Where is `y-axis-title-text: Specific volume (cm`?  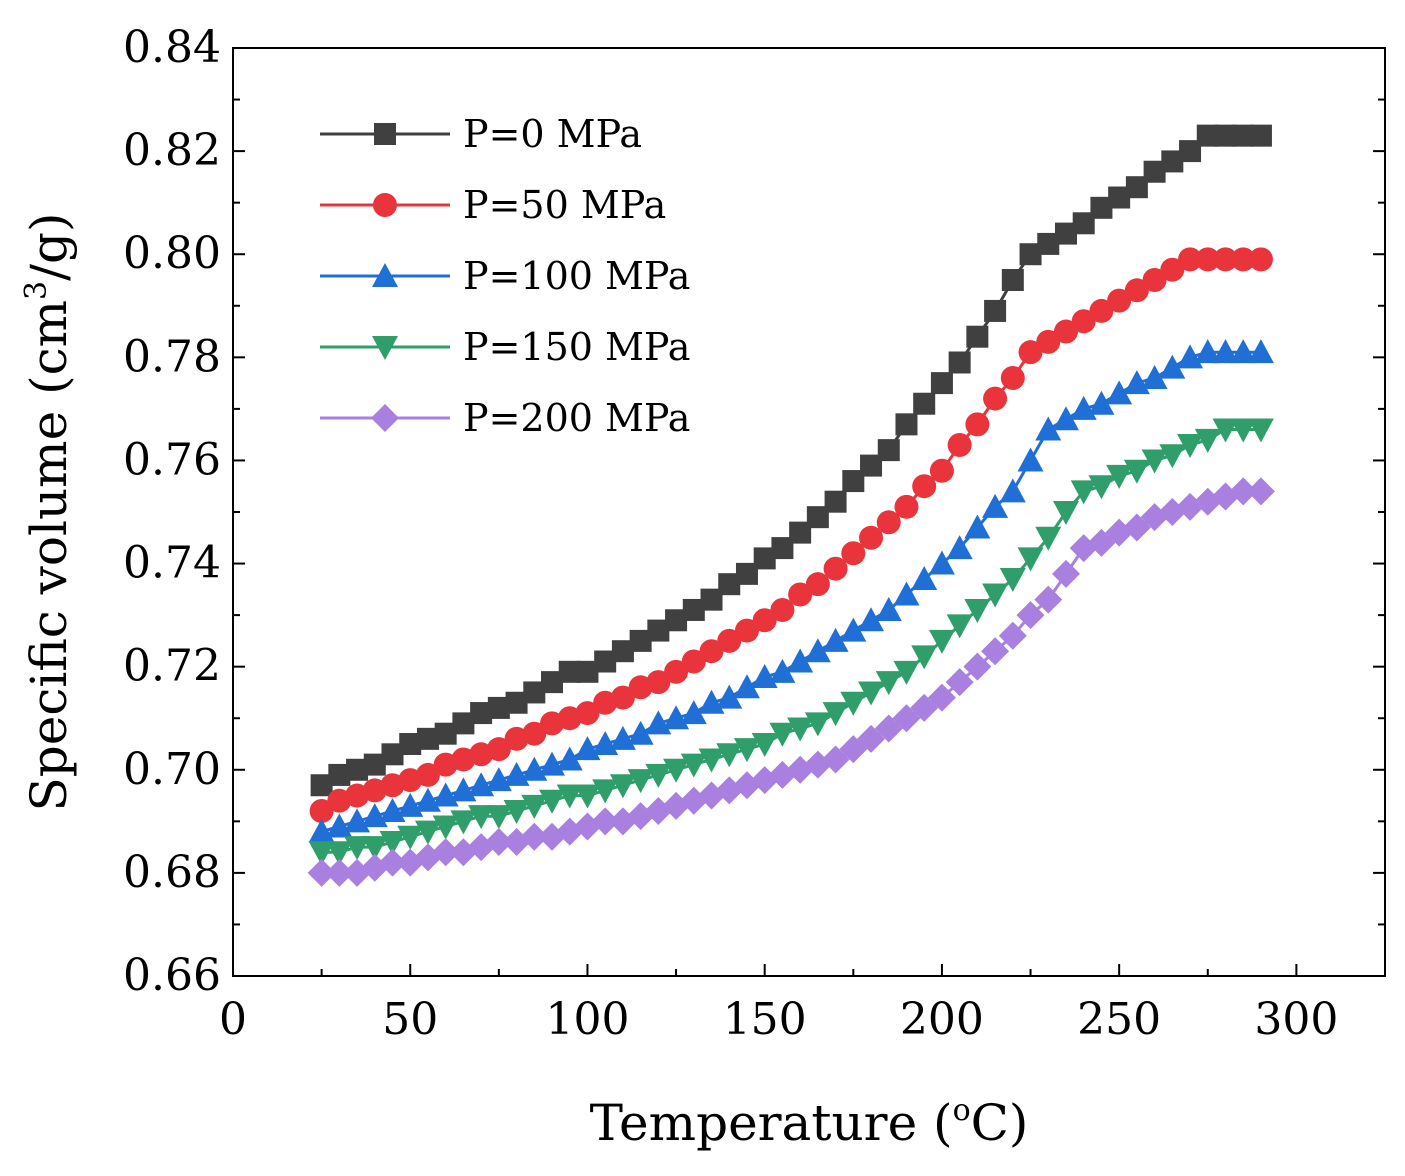 y-axis-title-text: Specific volume (cm is located at coordinates (49, 555).